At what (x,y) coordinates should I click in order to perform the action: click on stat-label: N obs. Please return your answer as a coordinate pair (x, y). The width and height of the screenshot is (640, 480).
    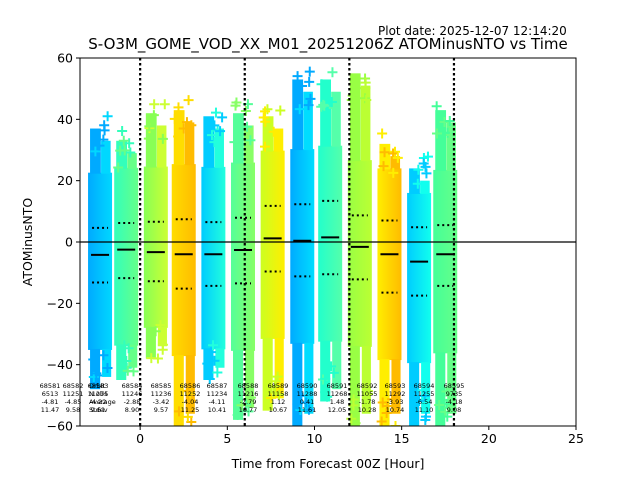
    Looking at the image, I should click on (98, 394).